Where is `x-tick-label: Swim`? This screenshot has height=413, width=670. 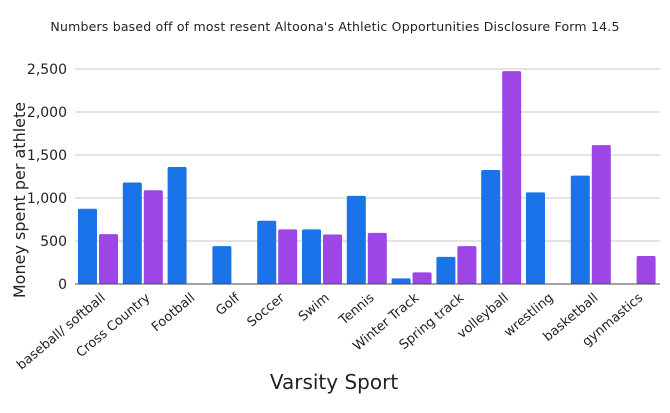 x-tick-label: Swim is located at coordinates (314, 308).